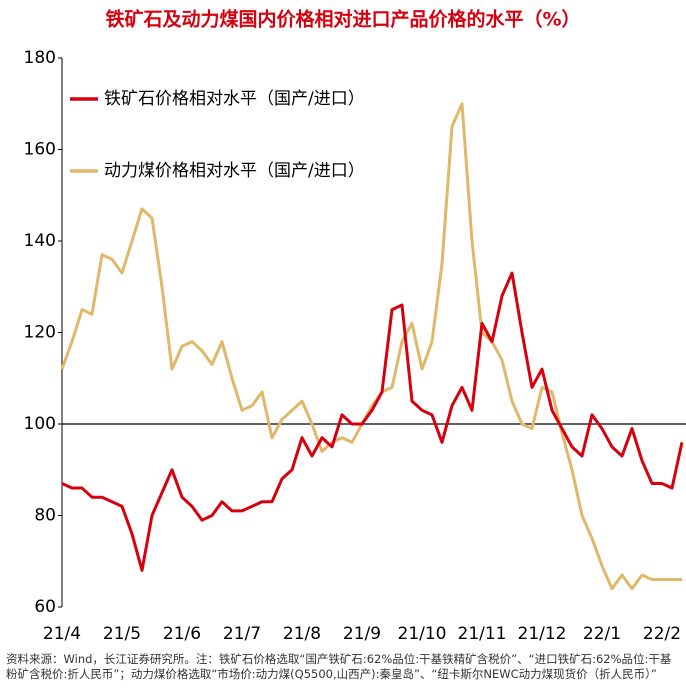  I want to click on legend-label: 动力煤价格相对水平（国产/进口）, so click(234, 171).